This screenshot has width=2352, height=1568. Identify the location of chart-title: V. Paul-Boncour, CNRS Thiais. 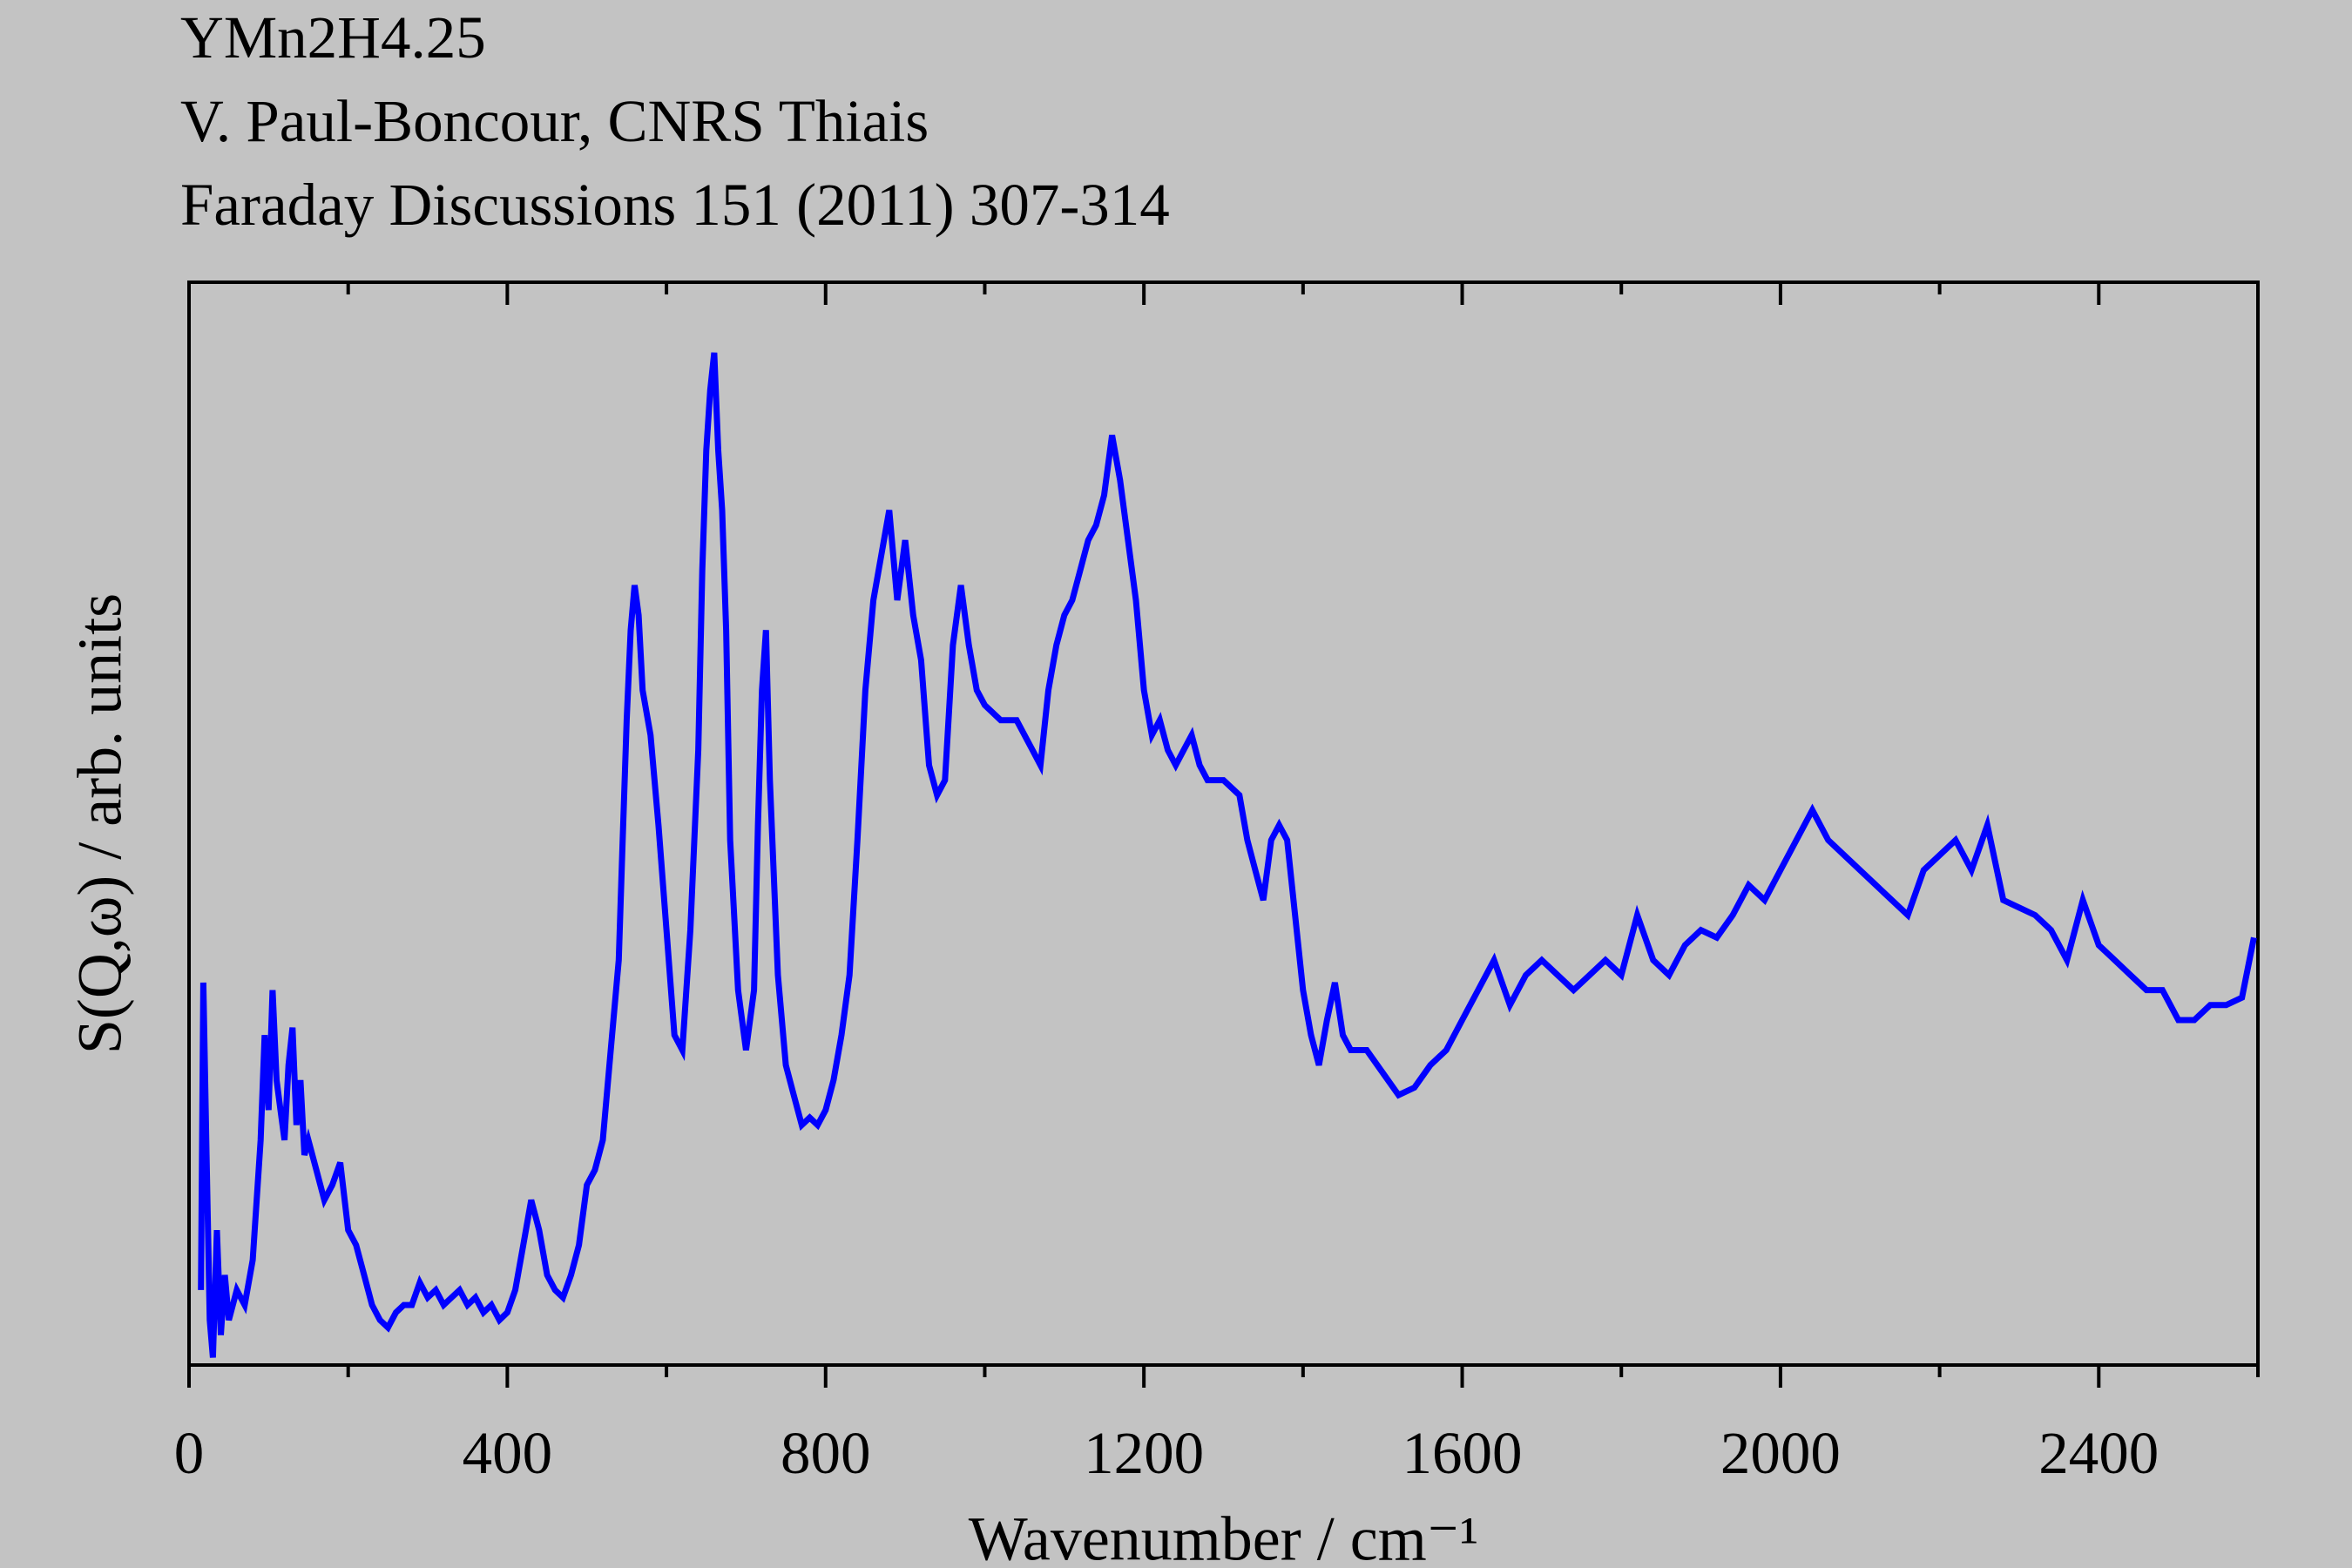
(554, 121).